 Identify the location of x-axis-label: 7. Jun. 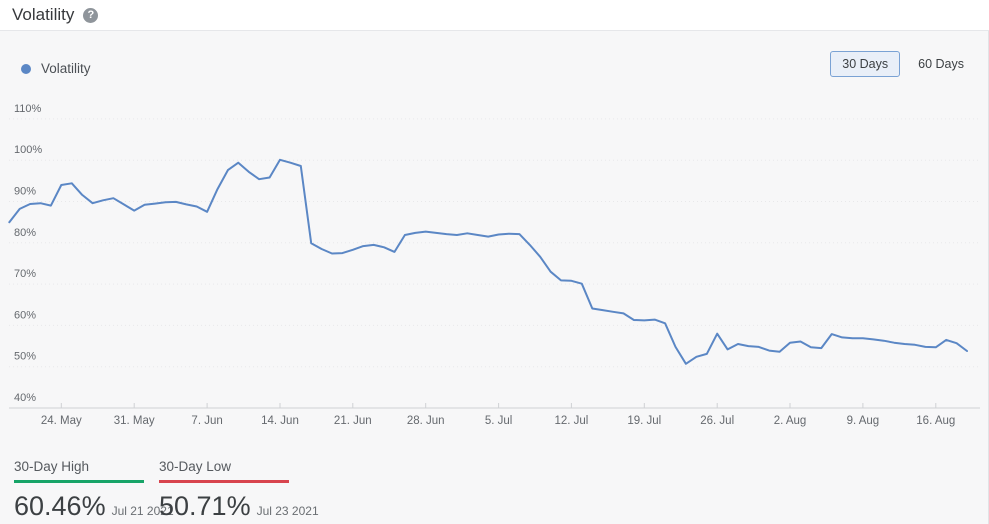
(206, 421).